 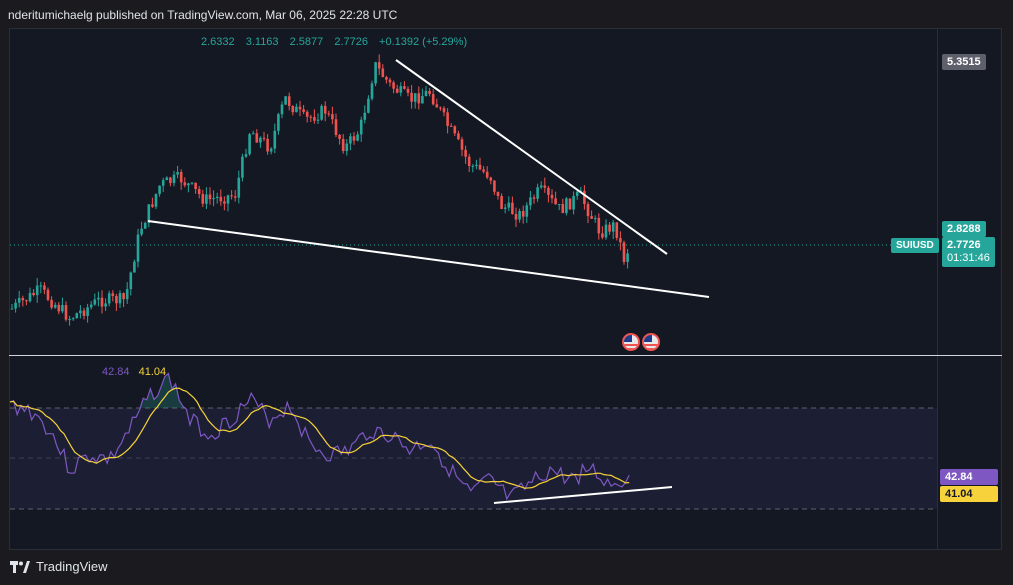 What do you see at coordinates (152, 372) in the screenshot?
I see `rsi-ma-value: 41.04` at bounding box center [152, 372].